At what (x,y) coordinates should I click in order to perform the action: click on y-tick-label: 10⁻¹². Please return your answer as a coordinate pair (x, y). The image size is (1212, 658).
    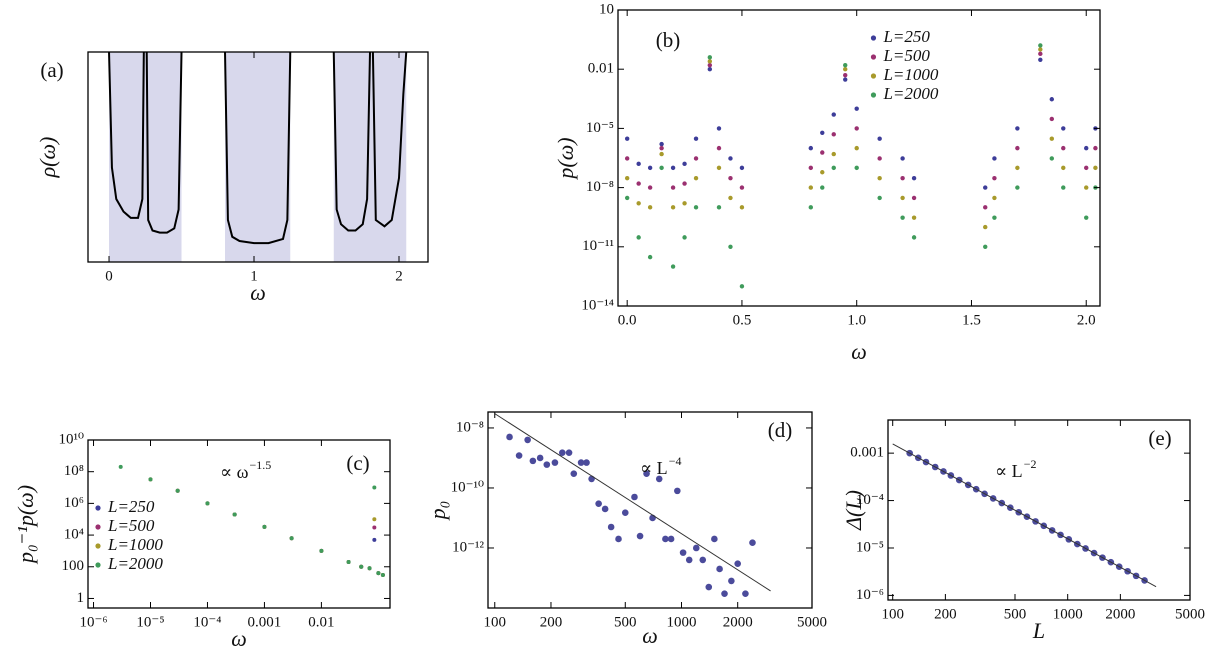
    Looking at the image, I should click on (468, 547).